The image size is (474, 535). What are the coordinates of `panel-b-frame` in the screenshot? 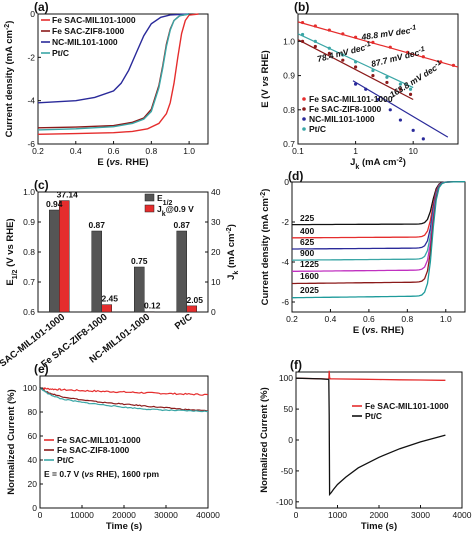 It's located at (378, 79).